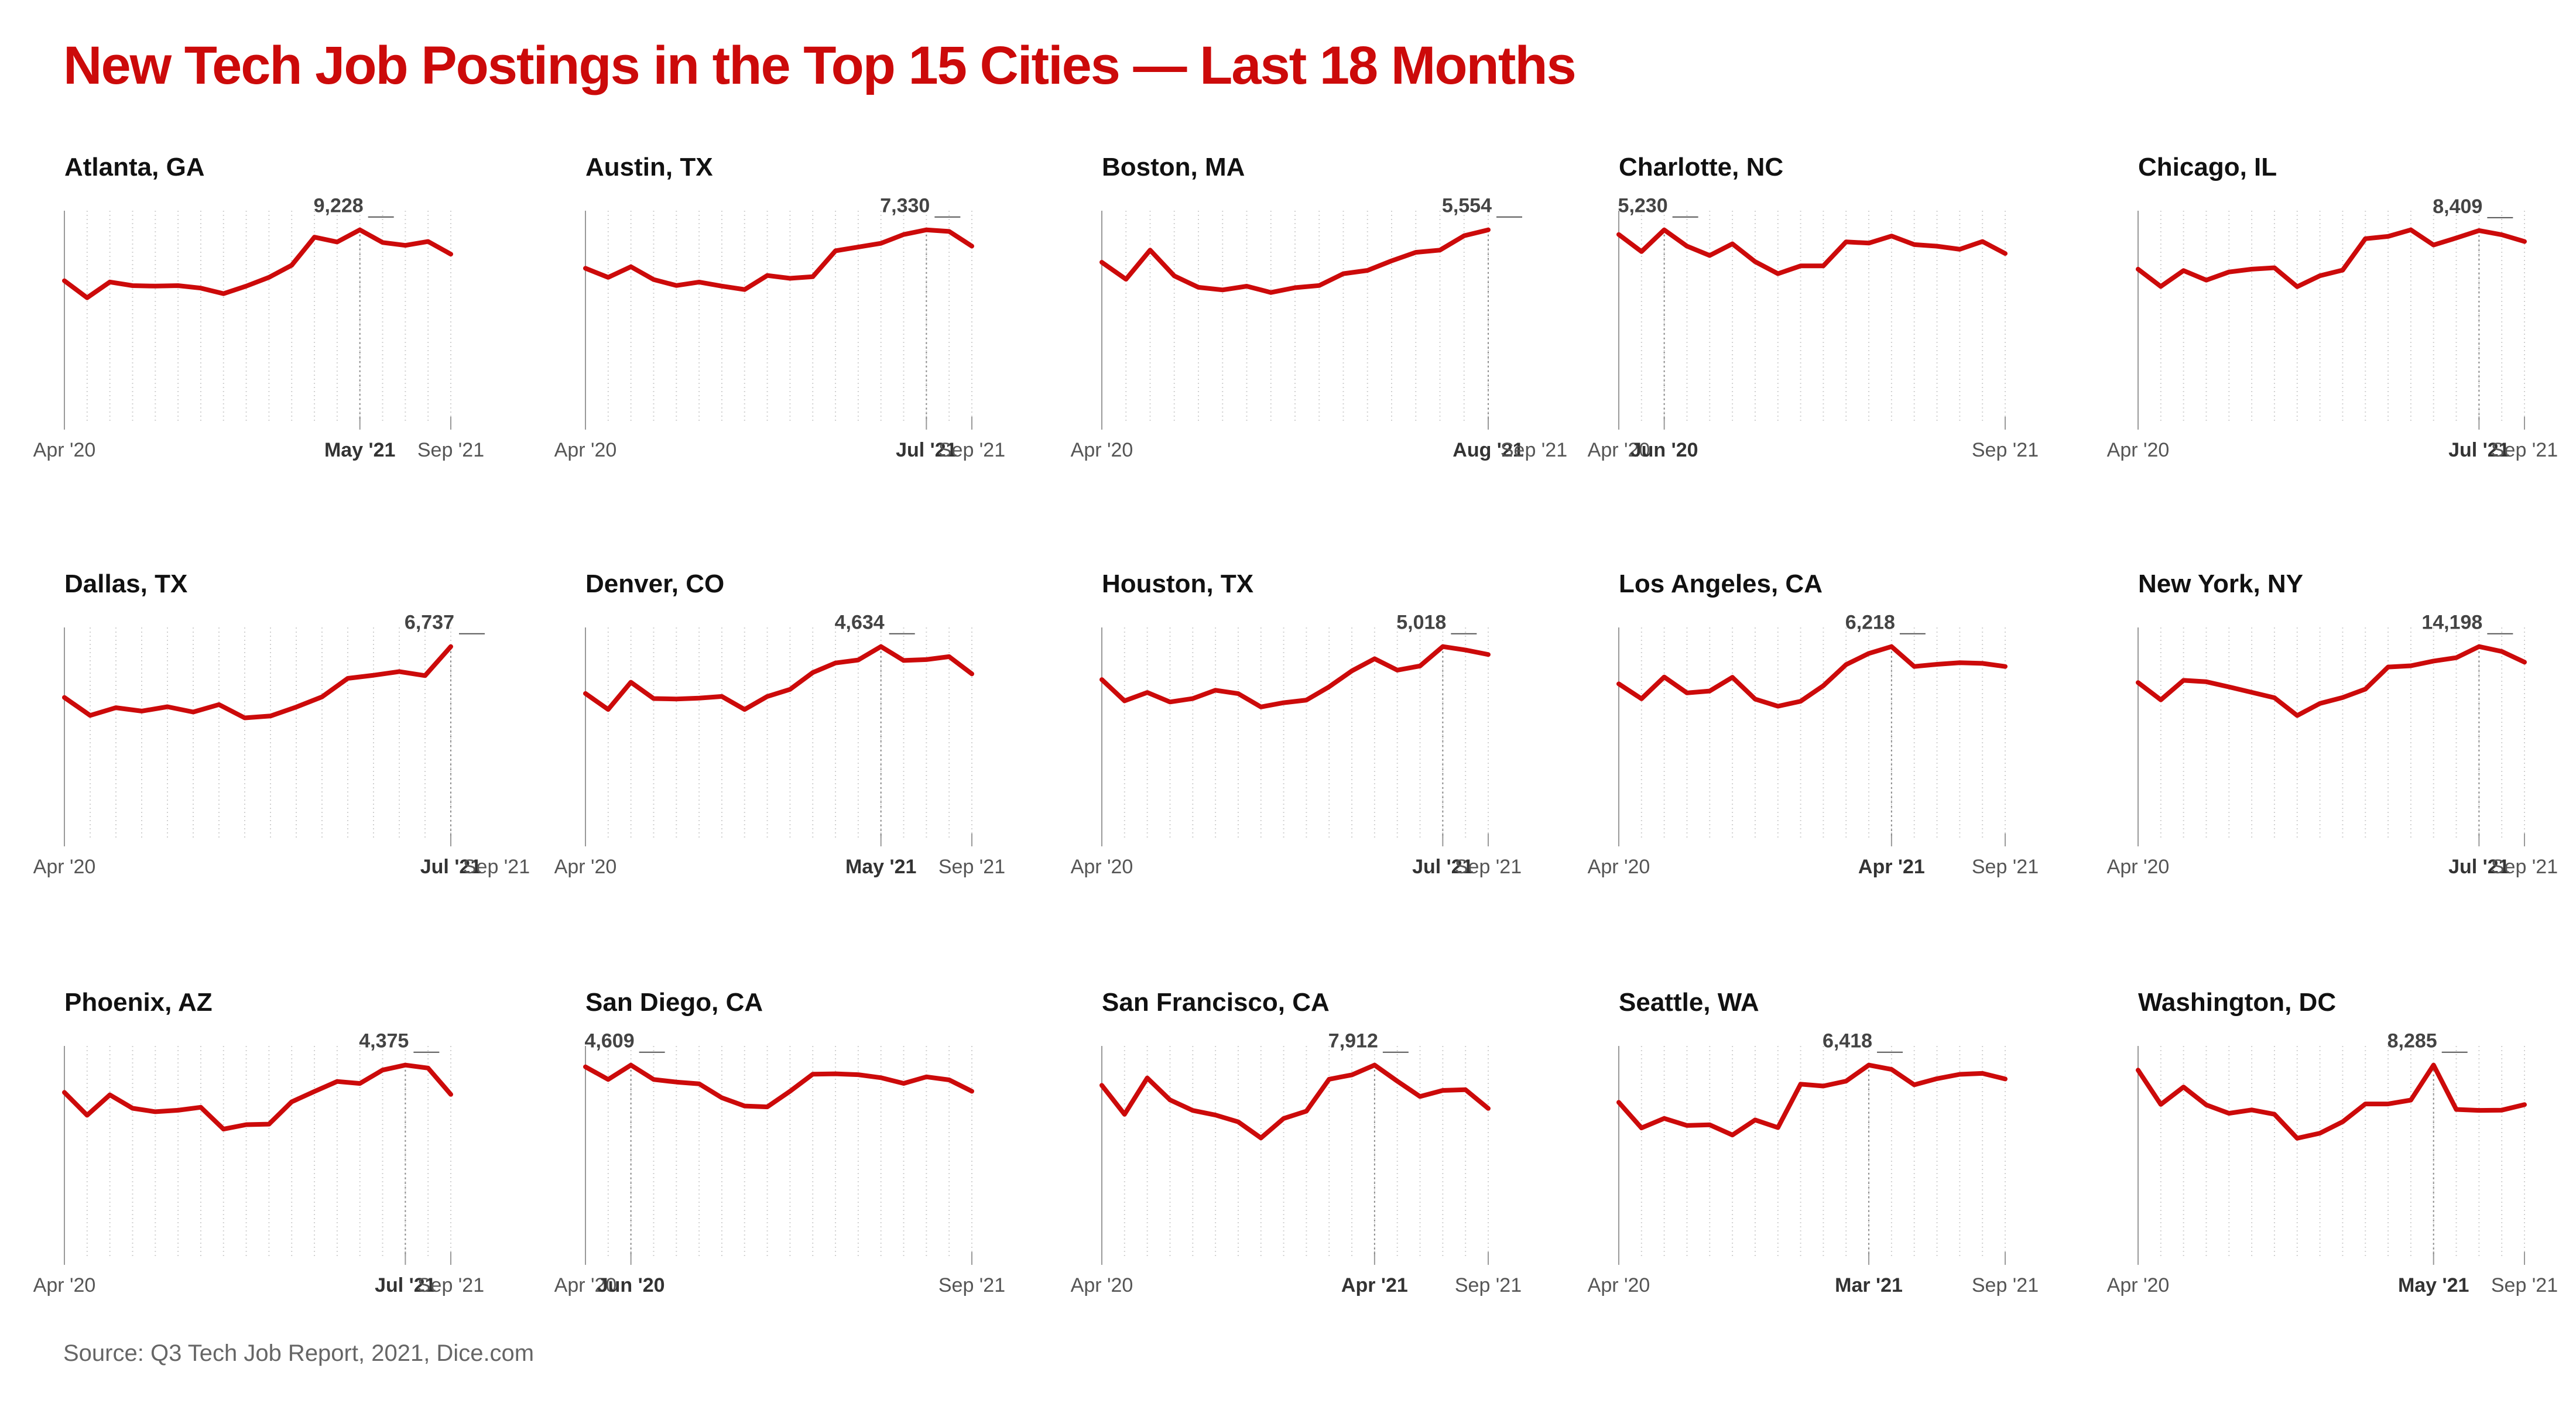 The image size is (2576, 1410). What do you see at coordinates (134, 167) in the screenshot?
I see `chart-title: Atlanta, GA` at bounding box center [134, 167].